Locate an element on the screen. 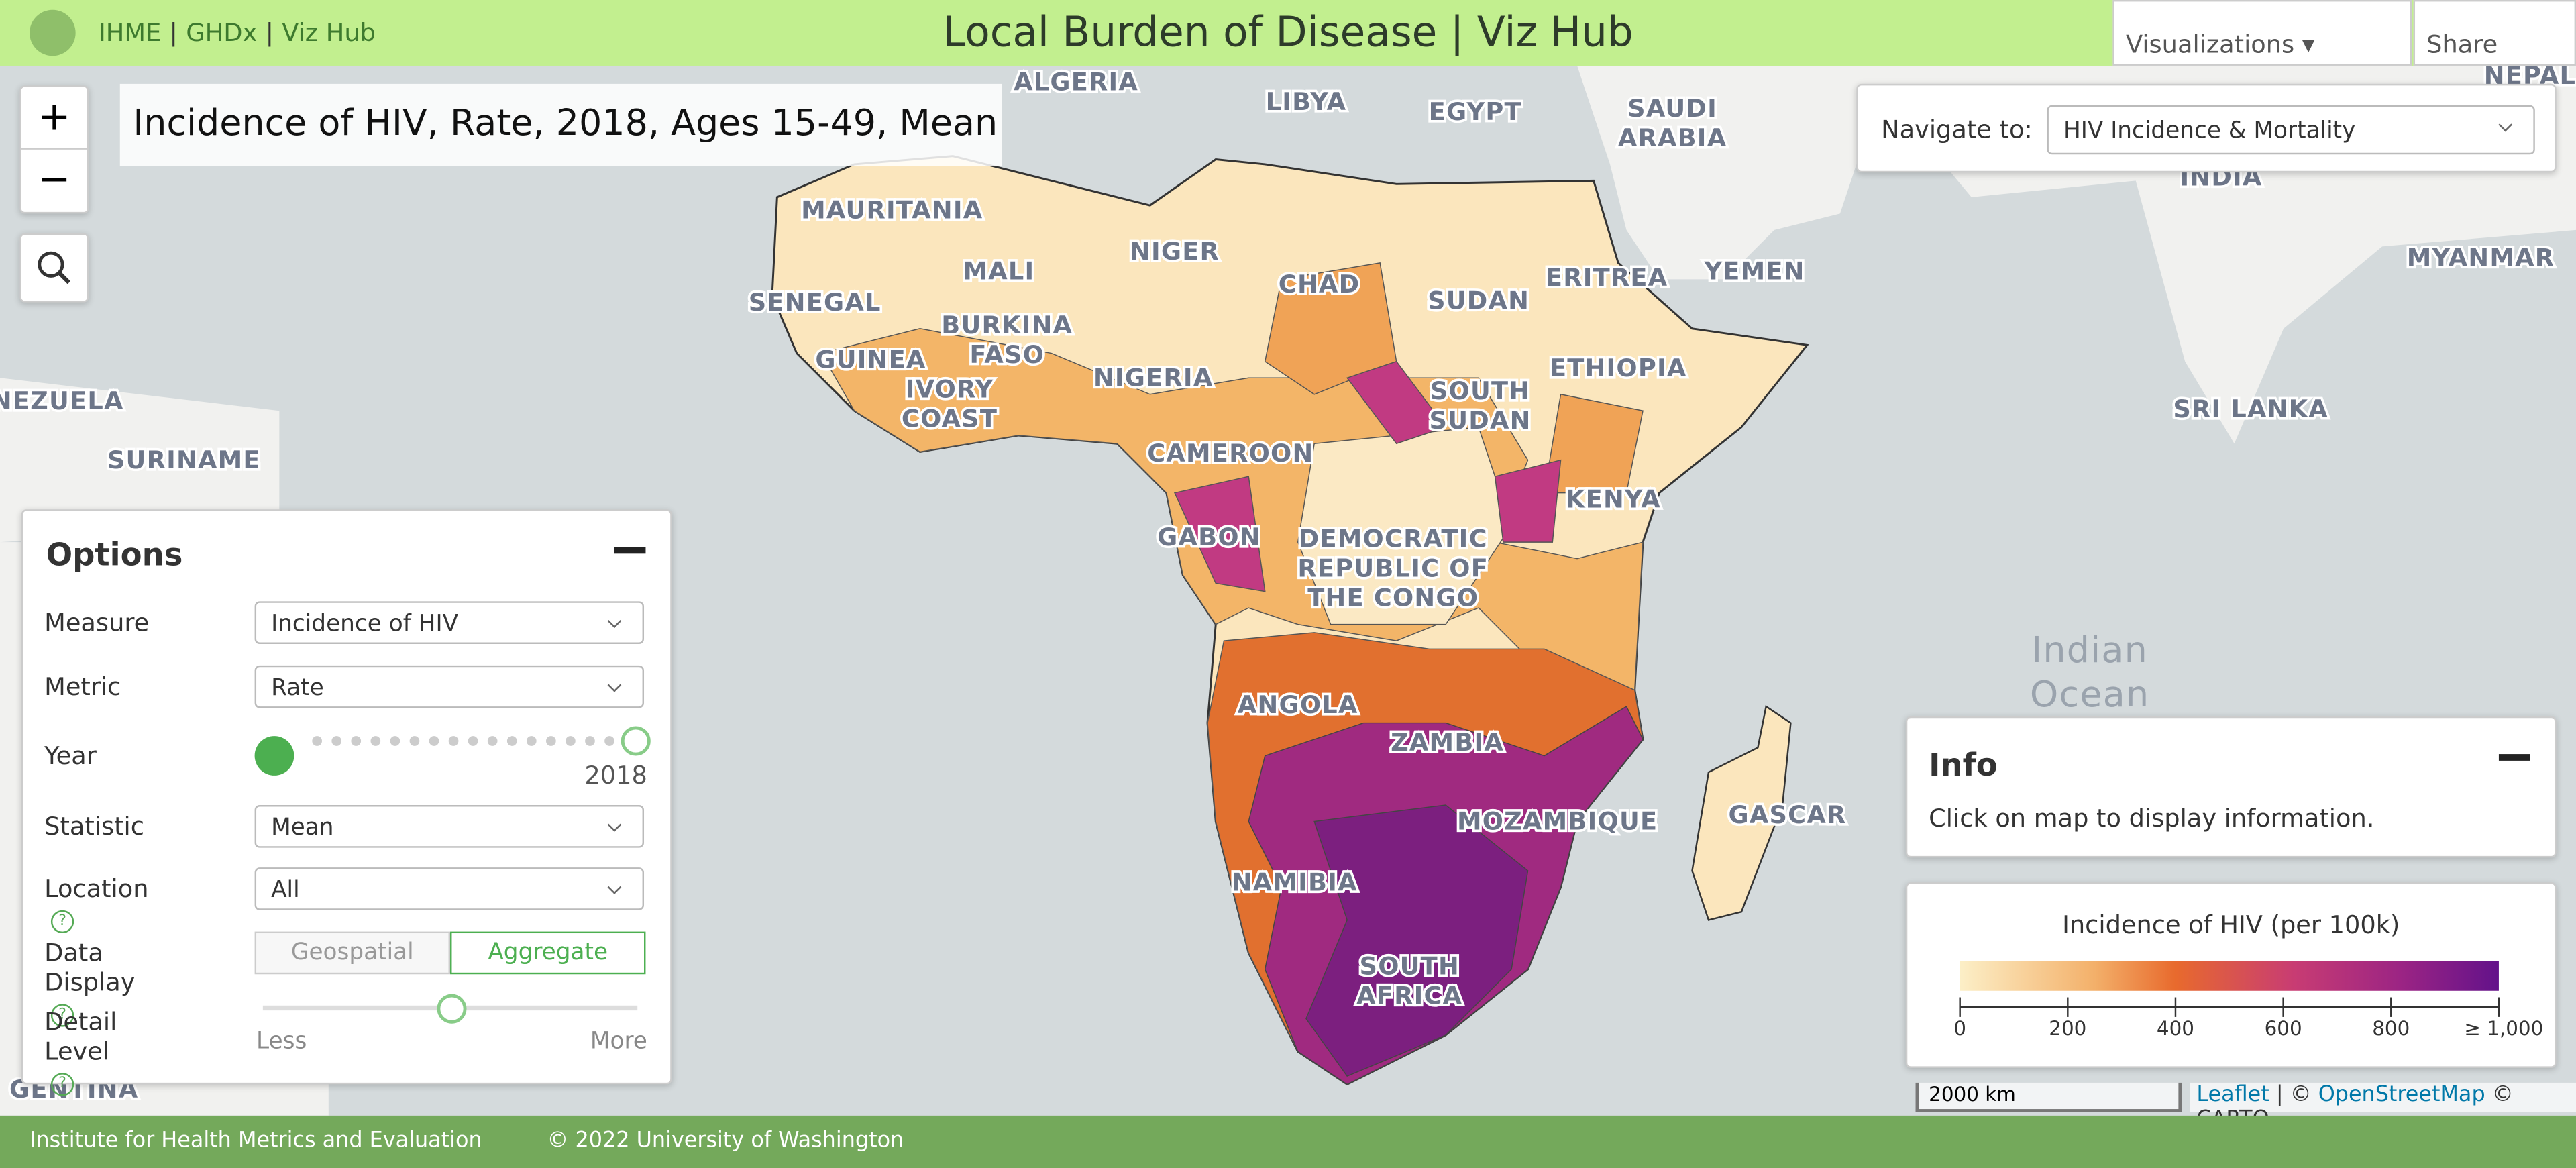 This screenshot has height=1168, width=2576. scale-bar: 2000 km is located at coordinates (2048, 1097).